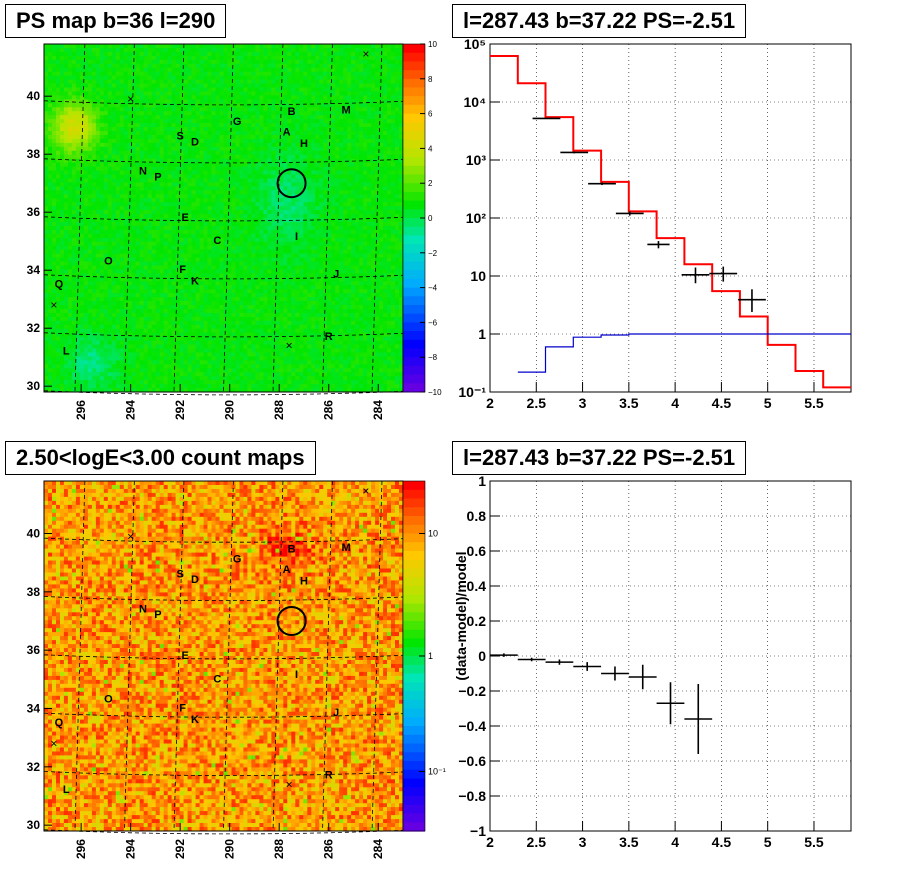  What do you see at coordinates (180, 849) in the screenshot?
I see `x-tick-label: 292` at bounding box center [180, 849].